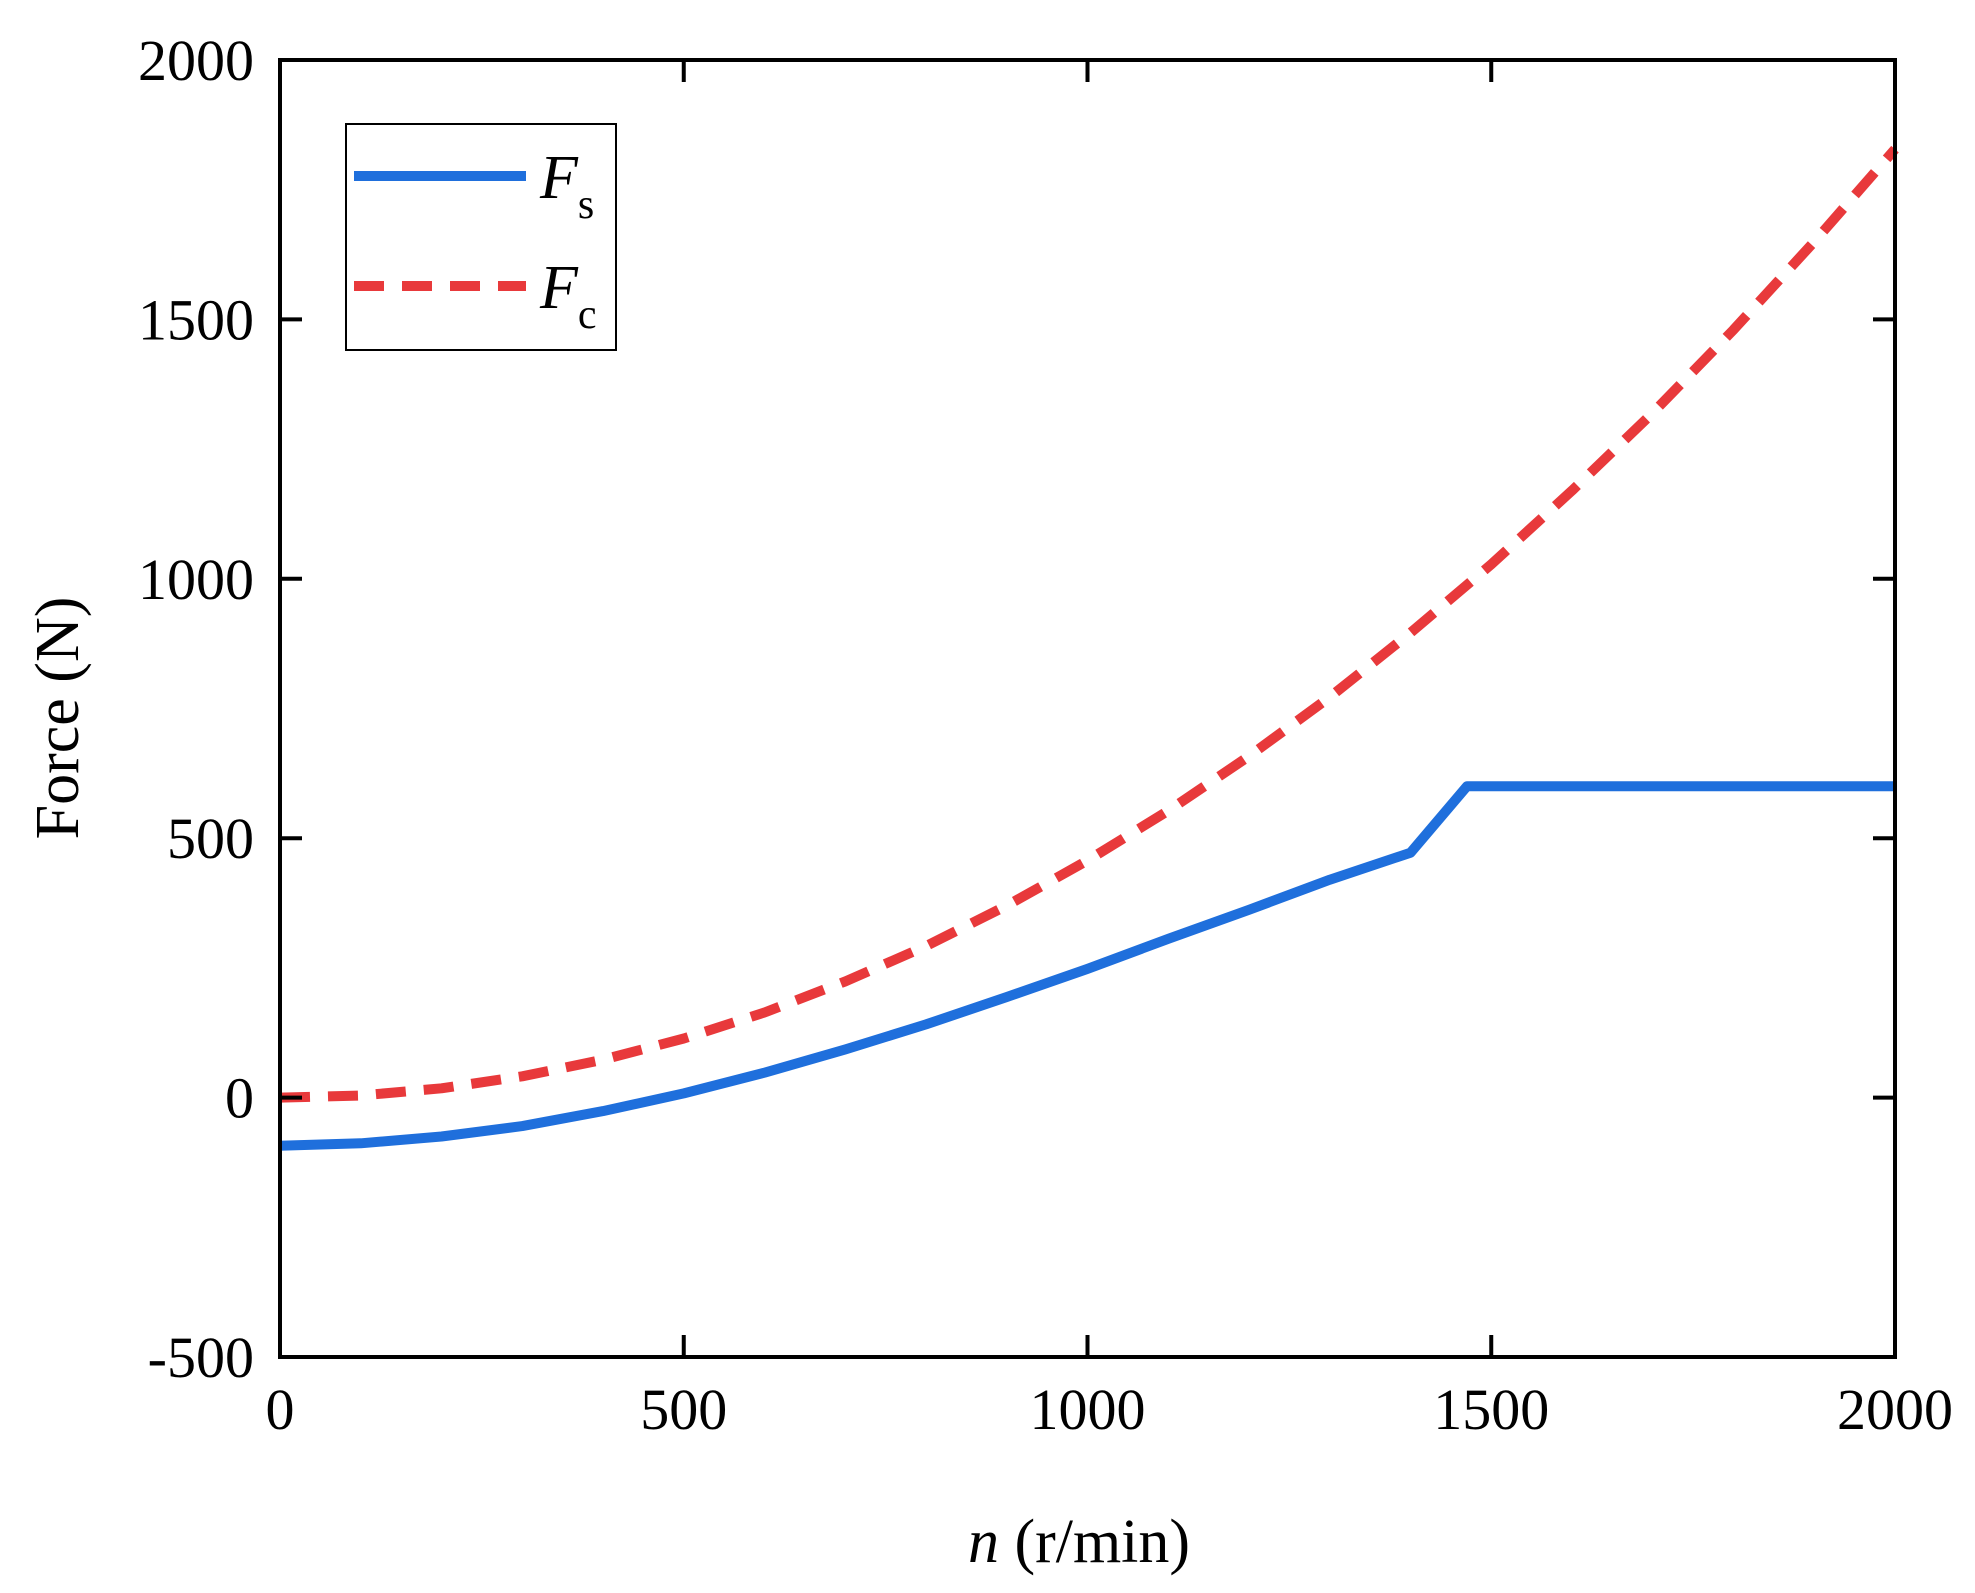 This screenshot has height=1593, width=1975. What do you see at coordinates (1088, 1409) in the screenshot?
I see `x-tick-label: 1000` at bounding box center [1088, 1409].